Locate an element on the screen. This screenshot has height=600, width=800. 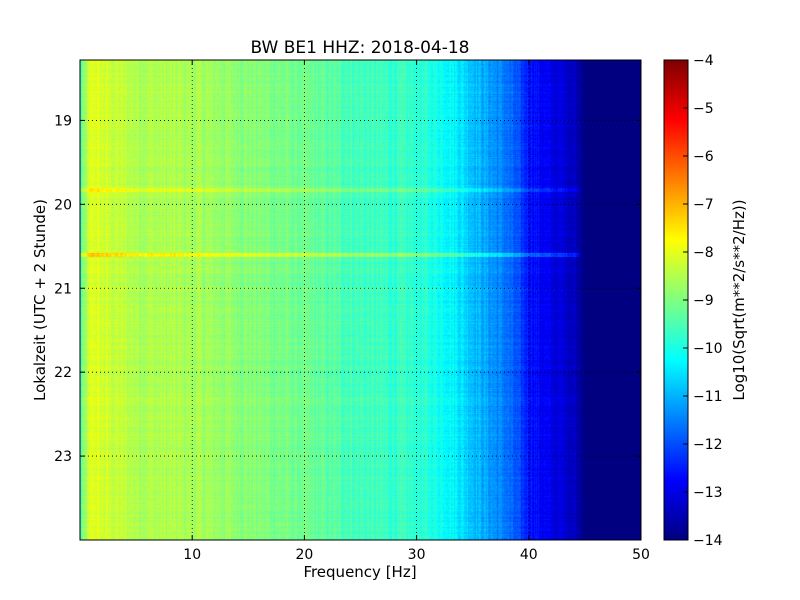
colorbar-tick-label: −13 is located at coordinates (708, 493).